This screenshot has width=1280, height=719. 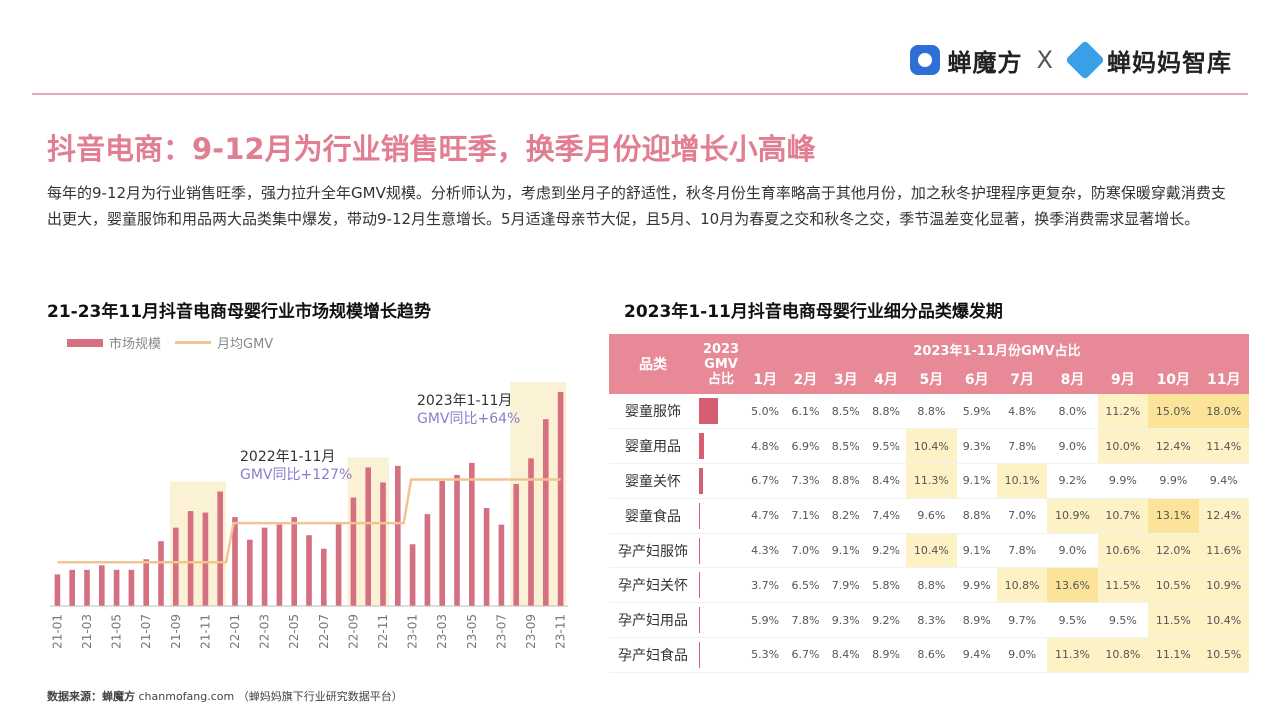 I want to click on header-month: 4月, so click(x=886, y=379).